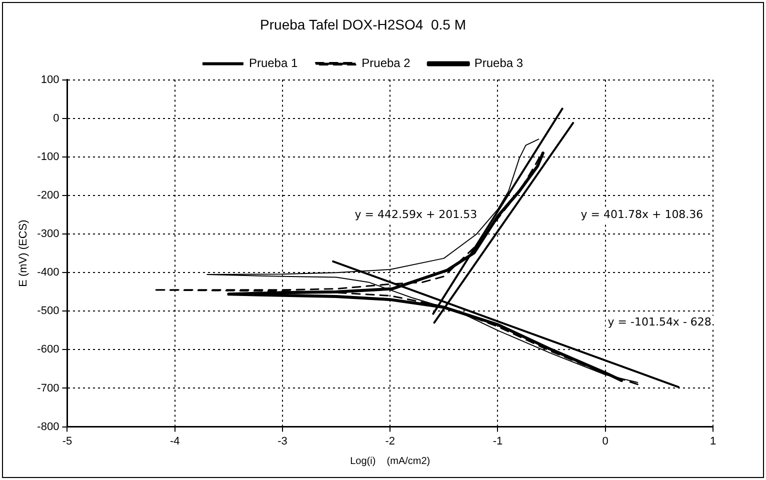 The width and height of the screenshot is (766, 480). Describe the element at coordinates (48, 156) in the screenshot. I see `y-tick-label: -100` at that location.